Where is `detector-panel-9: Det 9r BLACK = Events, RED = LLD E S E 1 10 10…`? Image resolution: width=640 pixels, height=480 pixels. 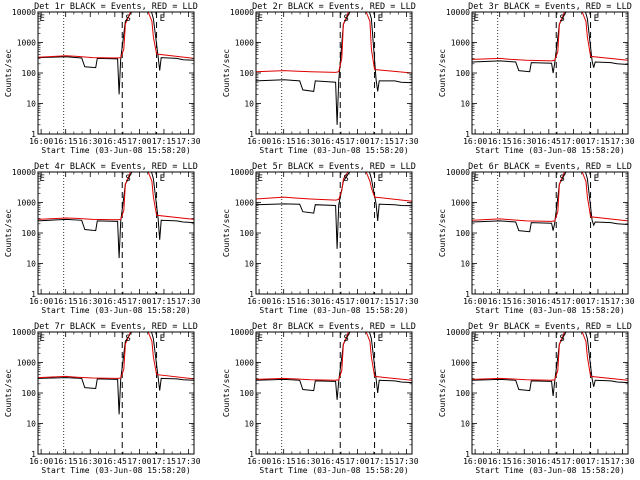 detector-panel-9: Det 9r BLACK = Events, RED = LLD E S E 1 10 10… is located at coordinates (536, 398).